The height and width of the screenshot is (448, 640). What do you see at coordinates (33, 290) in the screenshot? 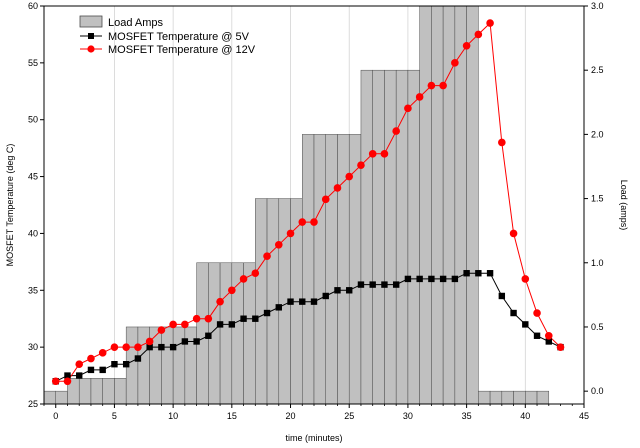
I see `y-left-tick-label: 35` at bounding box center [33, 290].